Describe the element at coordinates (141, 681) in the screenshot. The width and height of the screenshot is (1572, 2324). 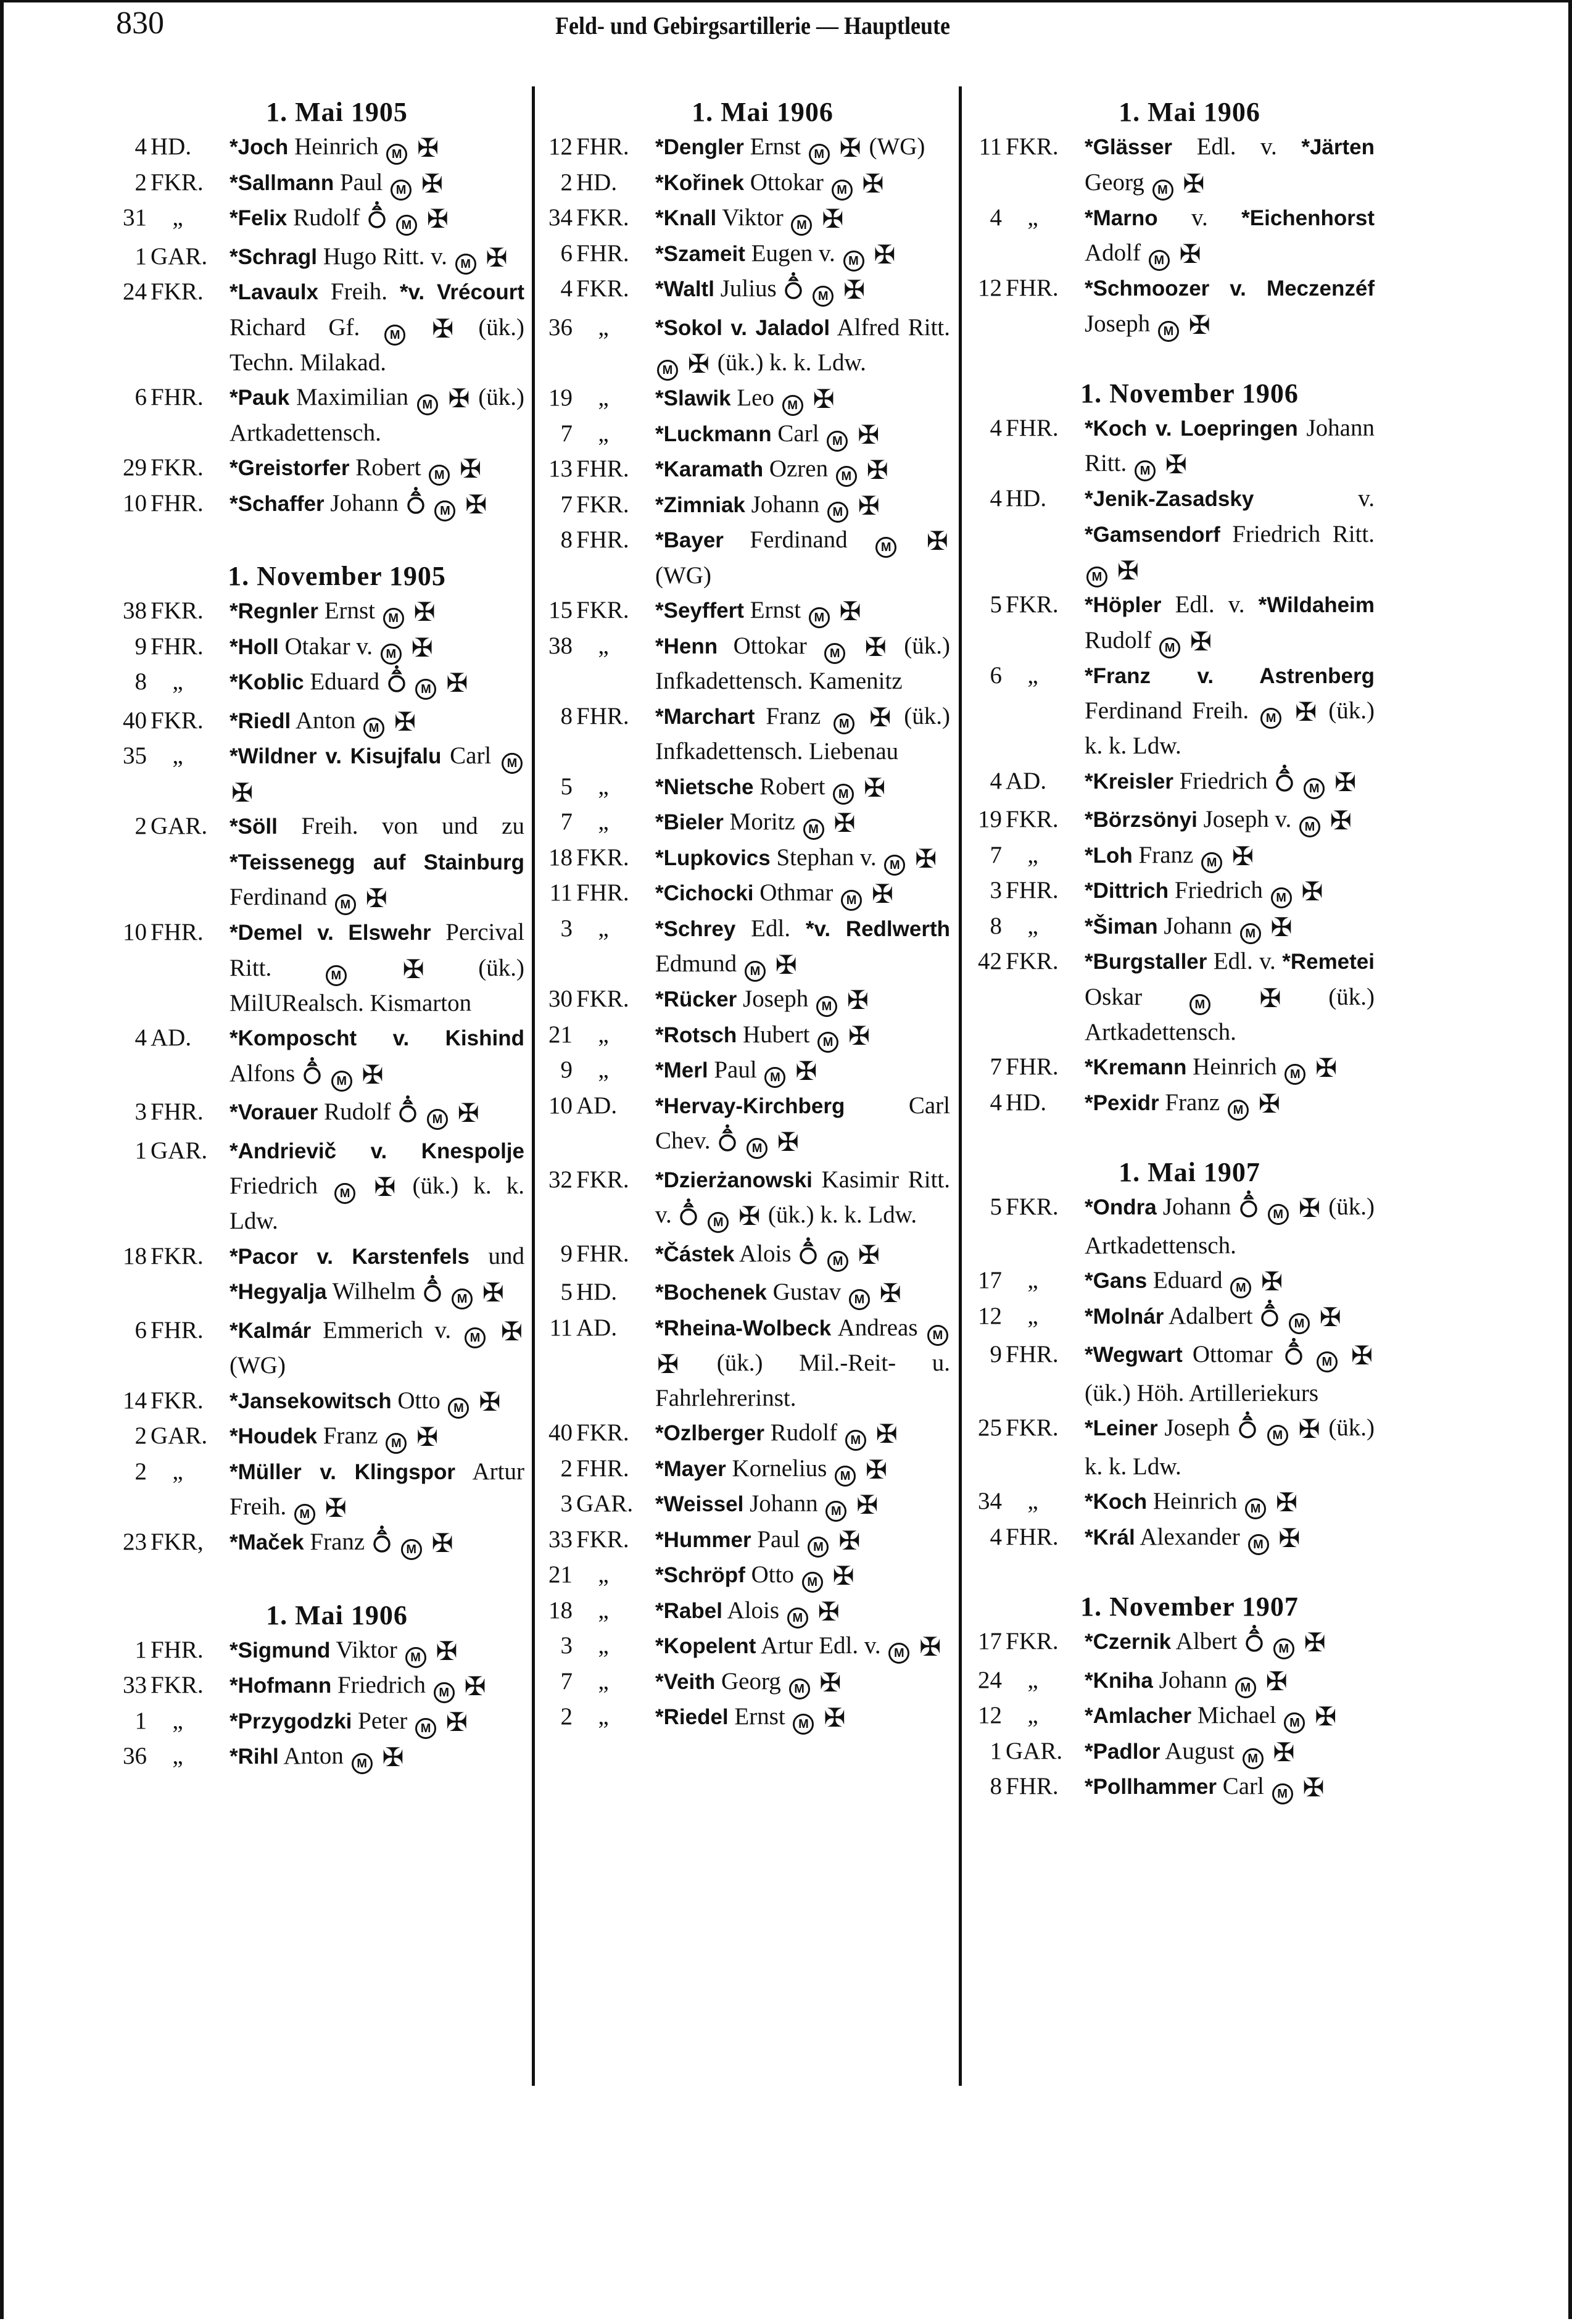
I see `rank-number: 8` at that location.